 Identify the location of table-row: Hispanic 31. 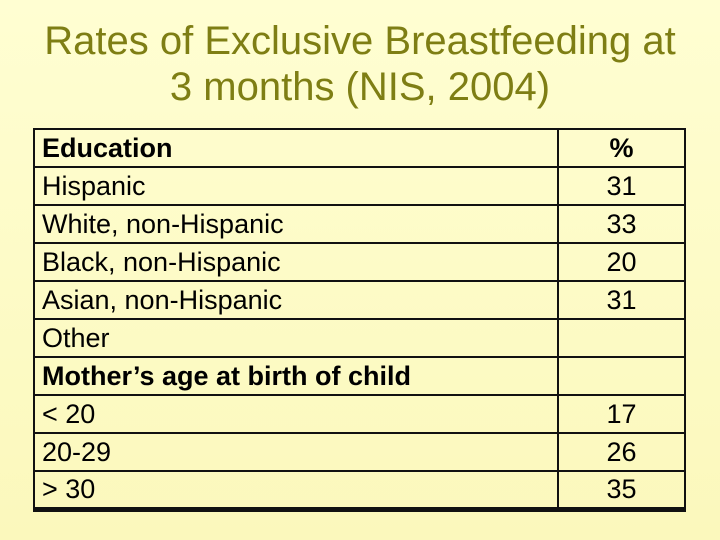
(359, 186).